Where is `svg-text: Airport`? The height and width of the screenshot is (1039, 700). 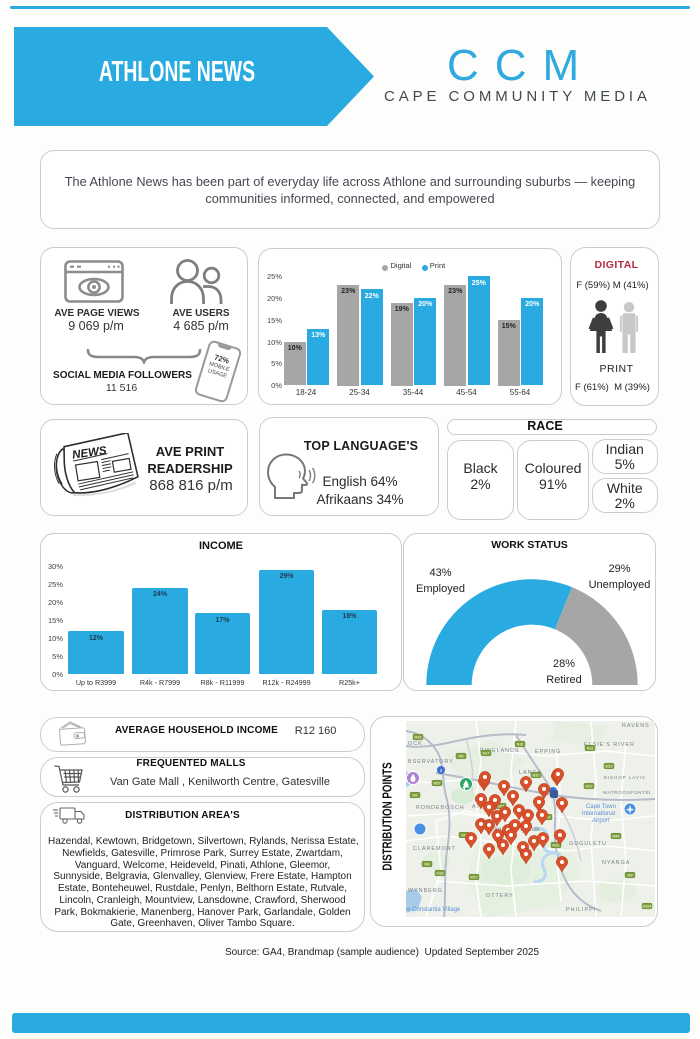 svg-text: Airport is located at coordinates (601, 821).